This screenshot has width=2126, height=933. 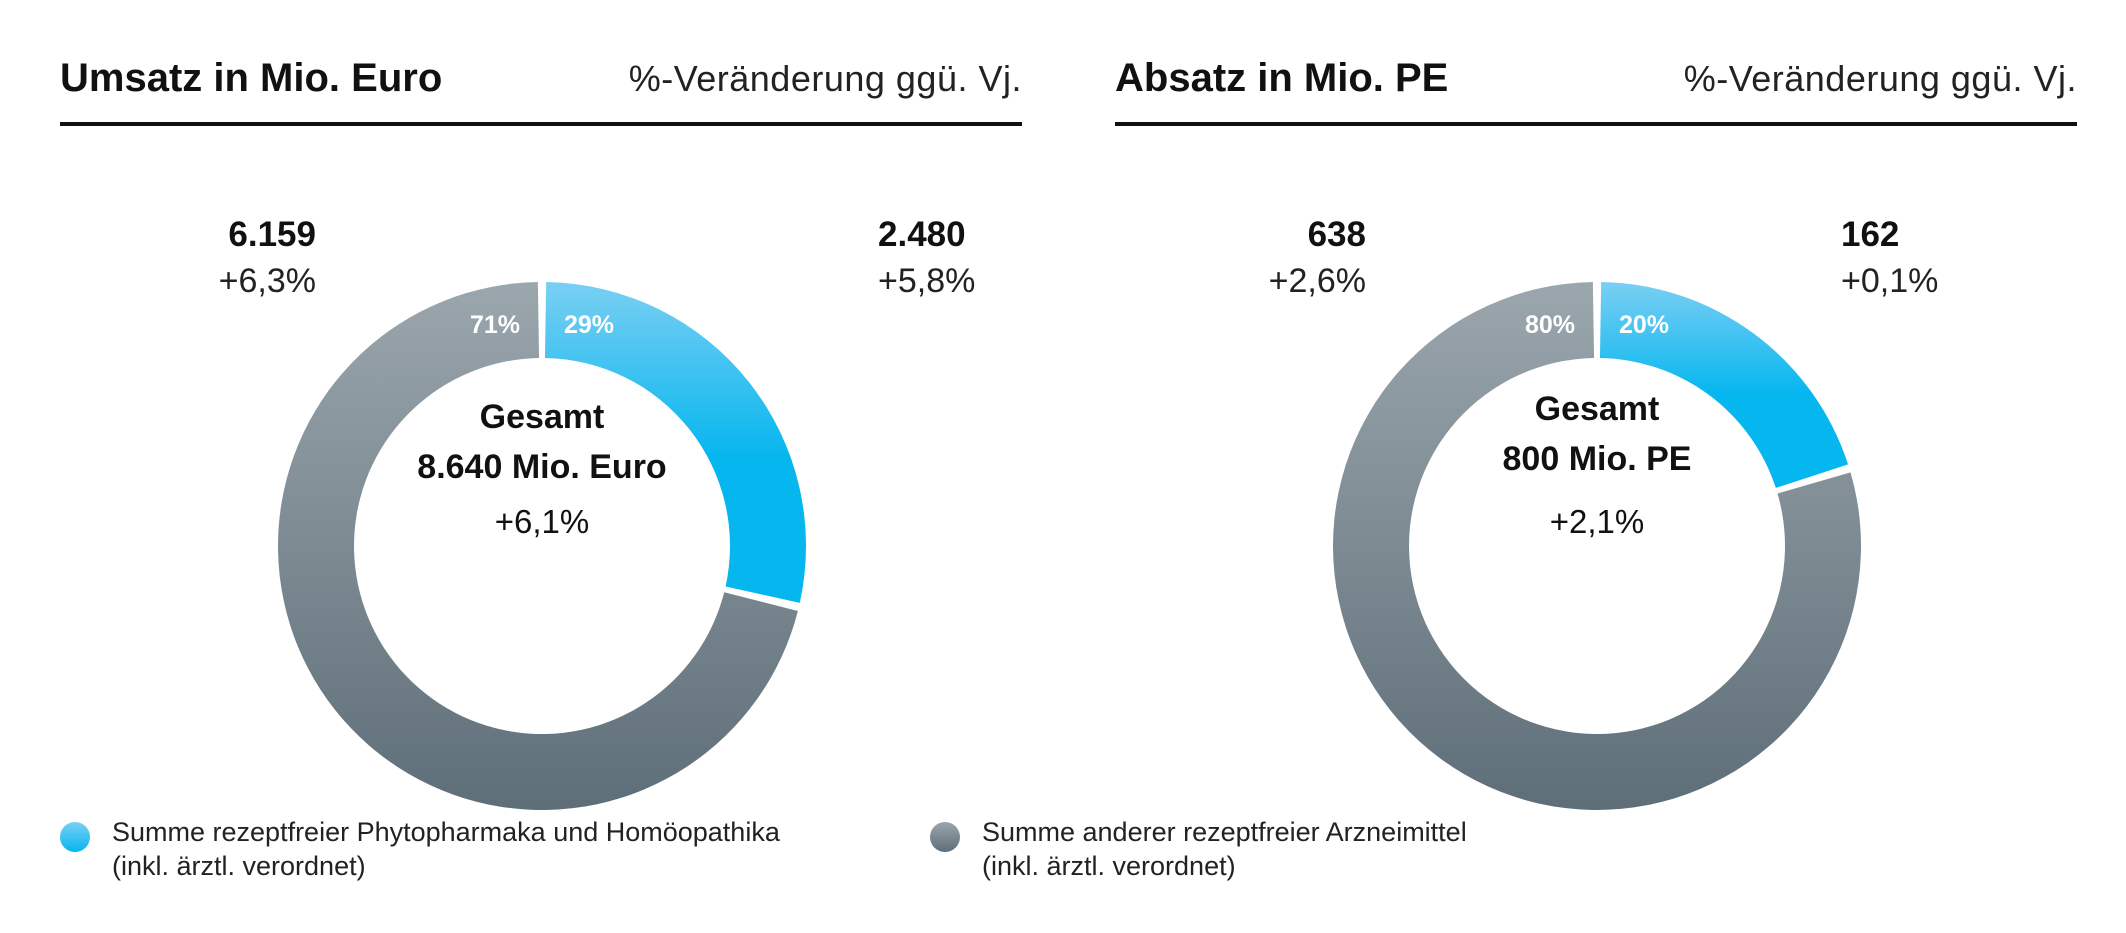 I want to click on chart-2-title: Absatz in Mio. PE, so click(x=1282, y=78).